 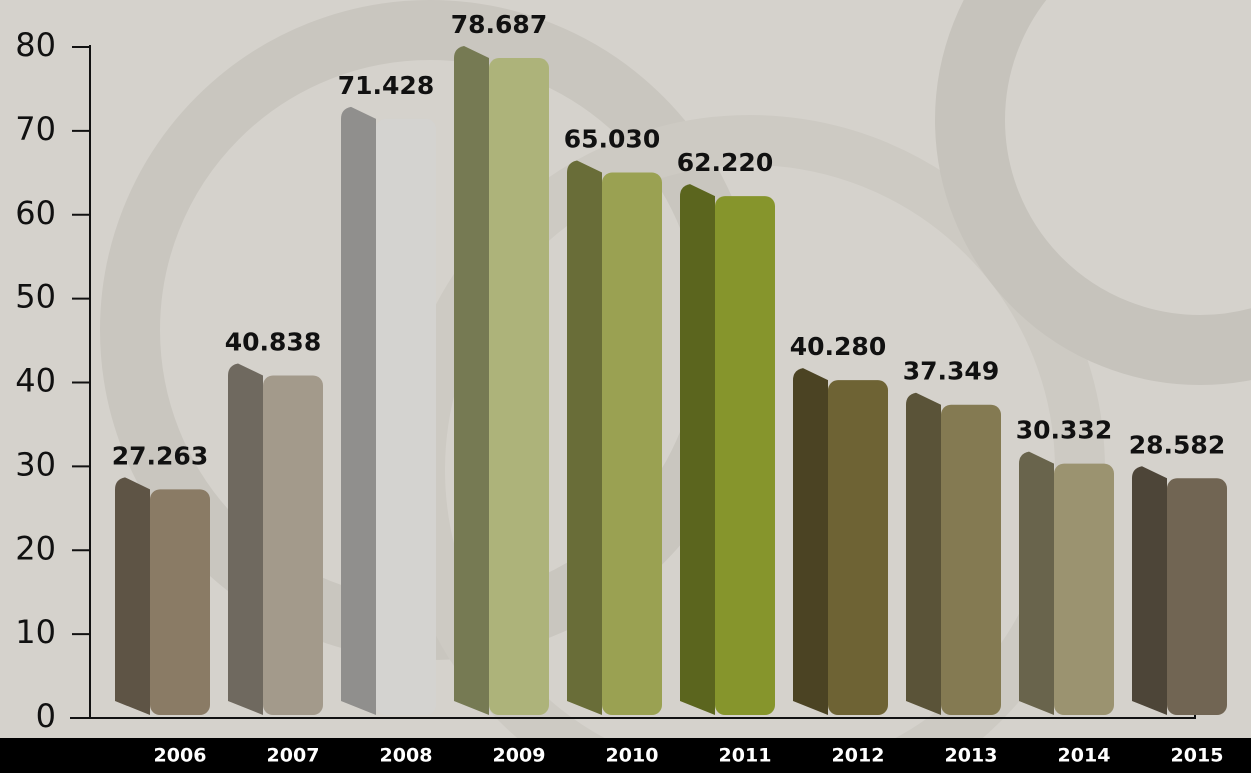 What do you see at coordinates (35, 632) in the screenshot?
I see `y-tick-label: 10` at bounding box center [35, 632].